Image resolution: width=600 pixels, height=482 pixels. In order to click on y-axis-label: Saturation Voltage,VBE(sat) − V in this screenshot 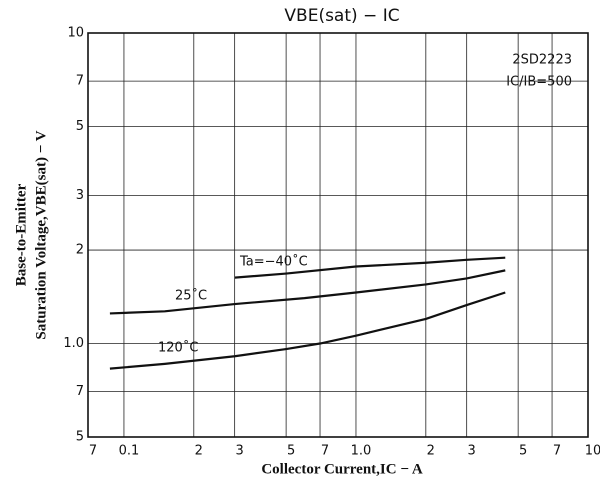, I will do `click(41, 234)`.